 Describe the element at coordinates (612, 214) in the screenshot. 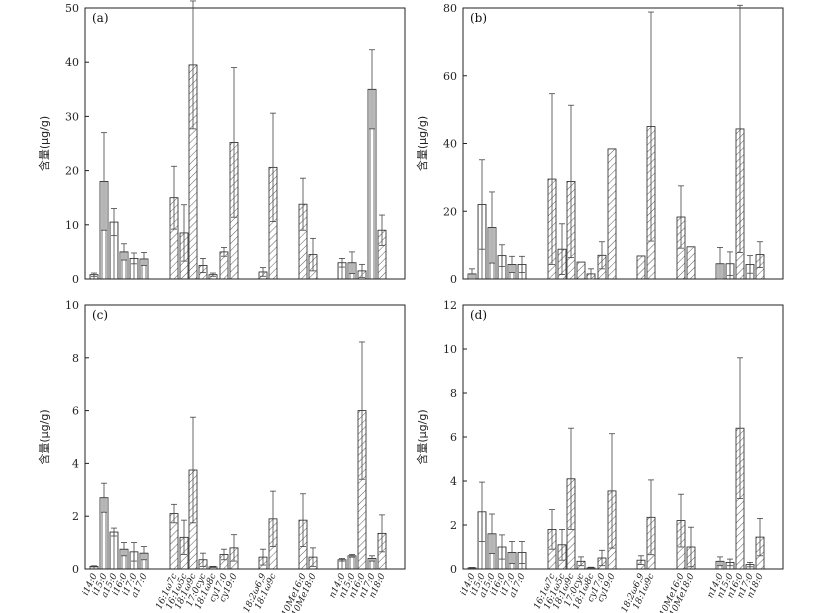

I see `bar-cy19:0` at that location.